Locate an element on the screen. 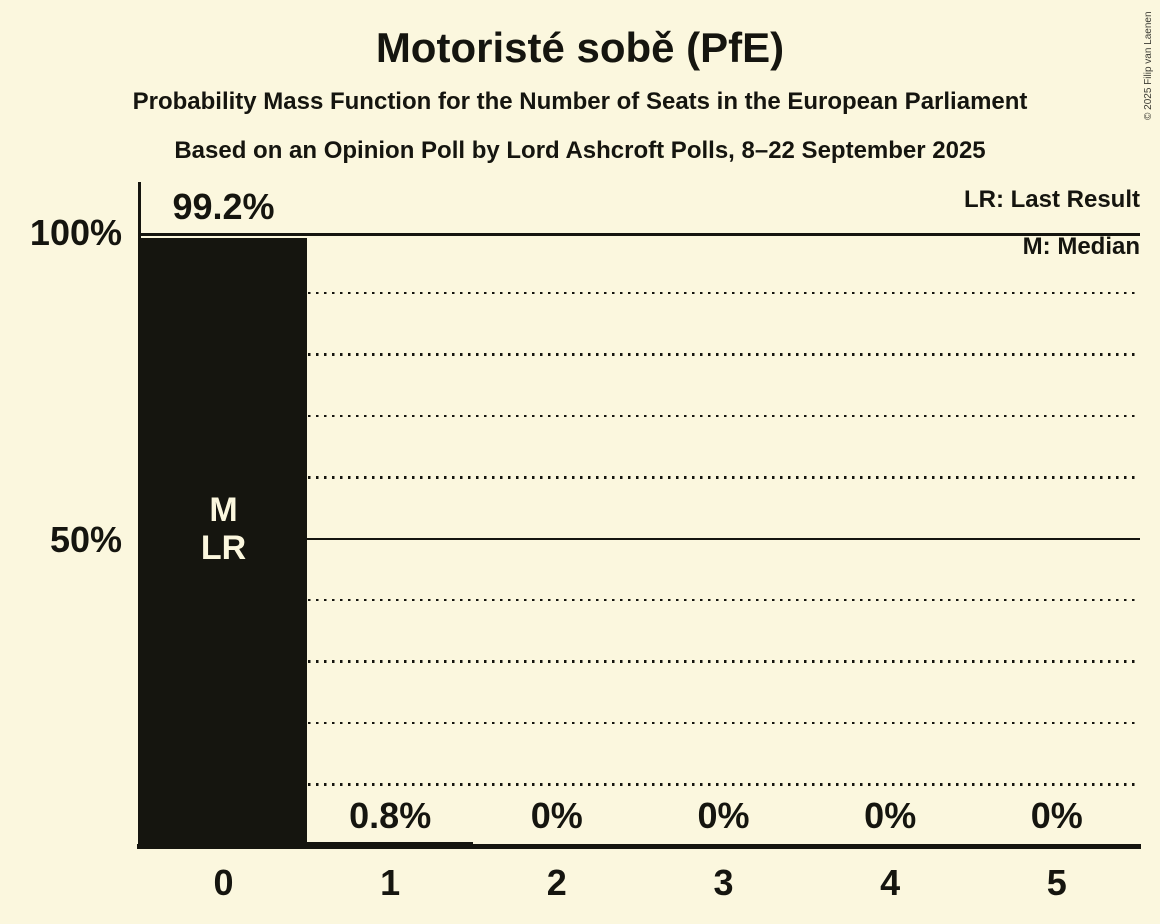 The width and height of the screenshot is (1160, 924). xtick-label-2: 2 is located at coordinates (556, 882).